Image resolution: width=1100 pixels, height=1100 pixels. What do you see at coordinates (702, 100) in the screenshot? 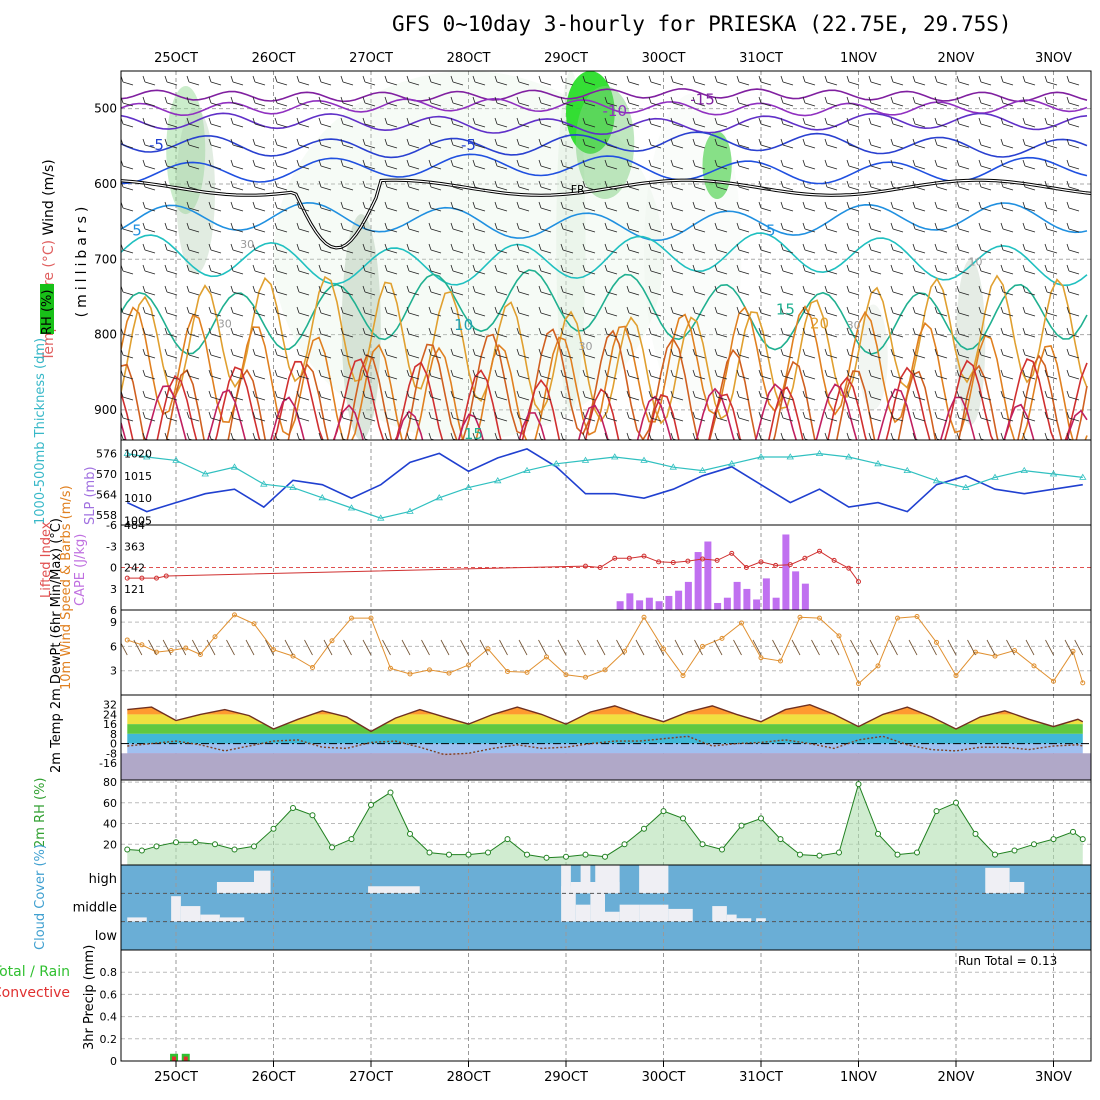
I see `isotherm-label: -15` at bounding box center [702, 100].